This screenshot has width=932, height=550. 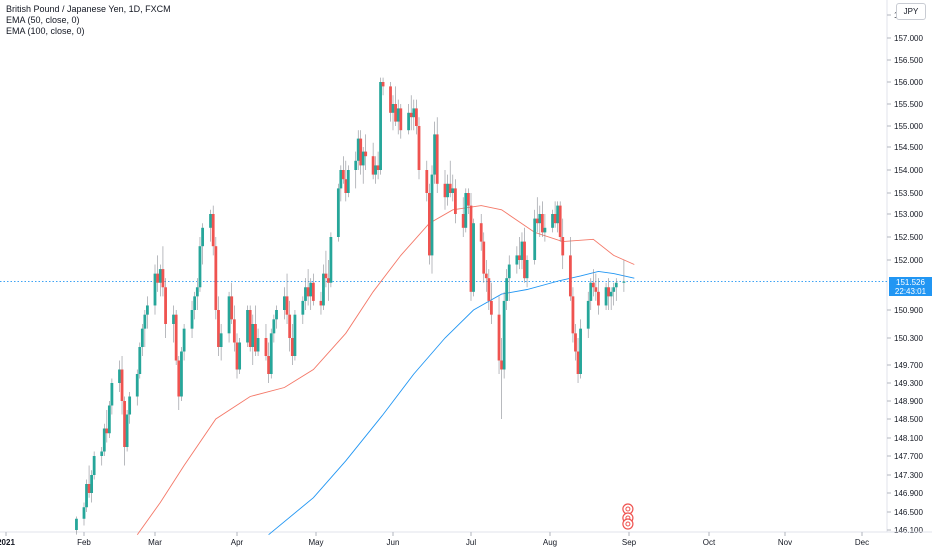 I want to click on y-tick-label: 156.500, so click(x=908, y=60).